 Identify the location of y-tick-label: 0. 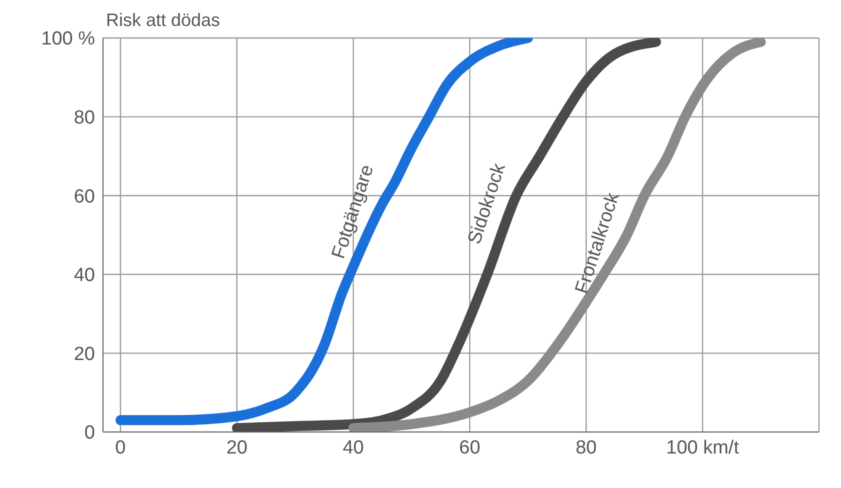
(89, 433).